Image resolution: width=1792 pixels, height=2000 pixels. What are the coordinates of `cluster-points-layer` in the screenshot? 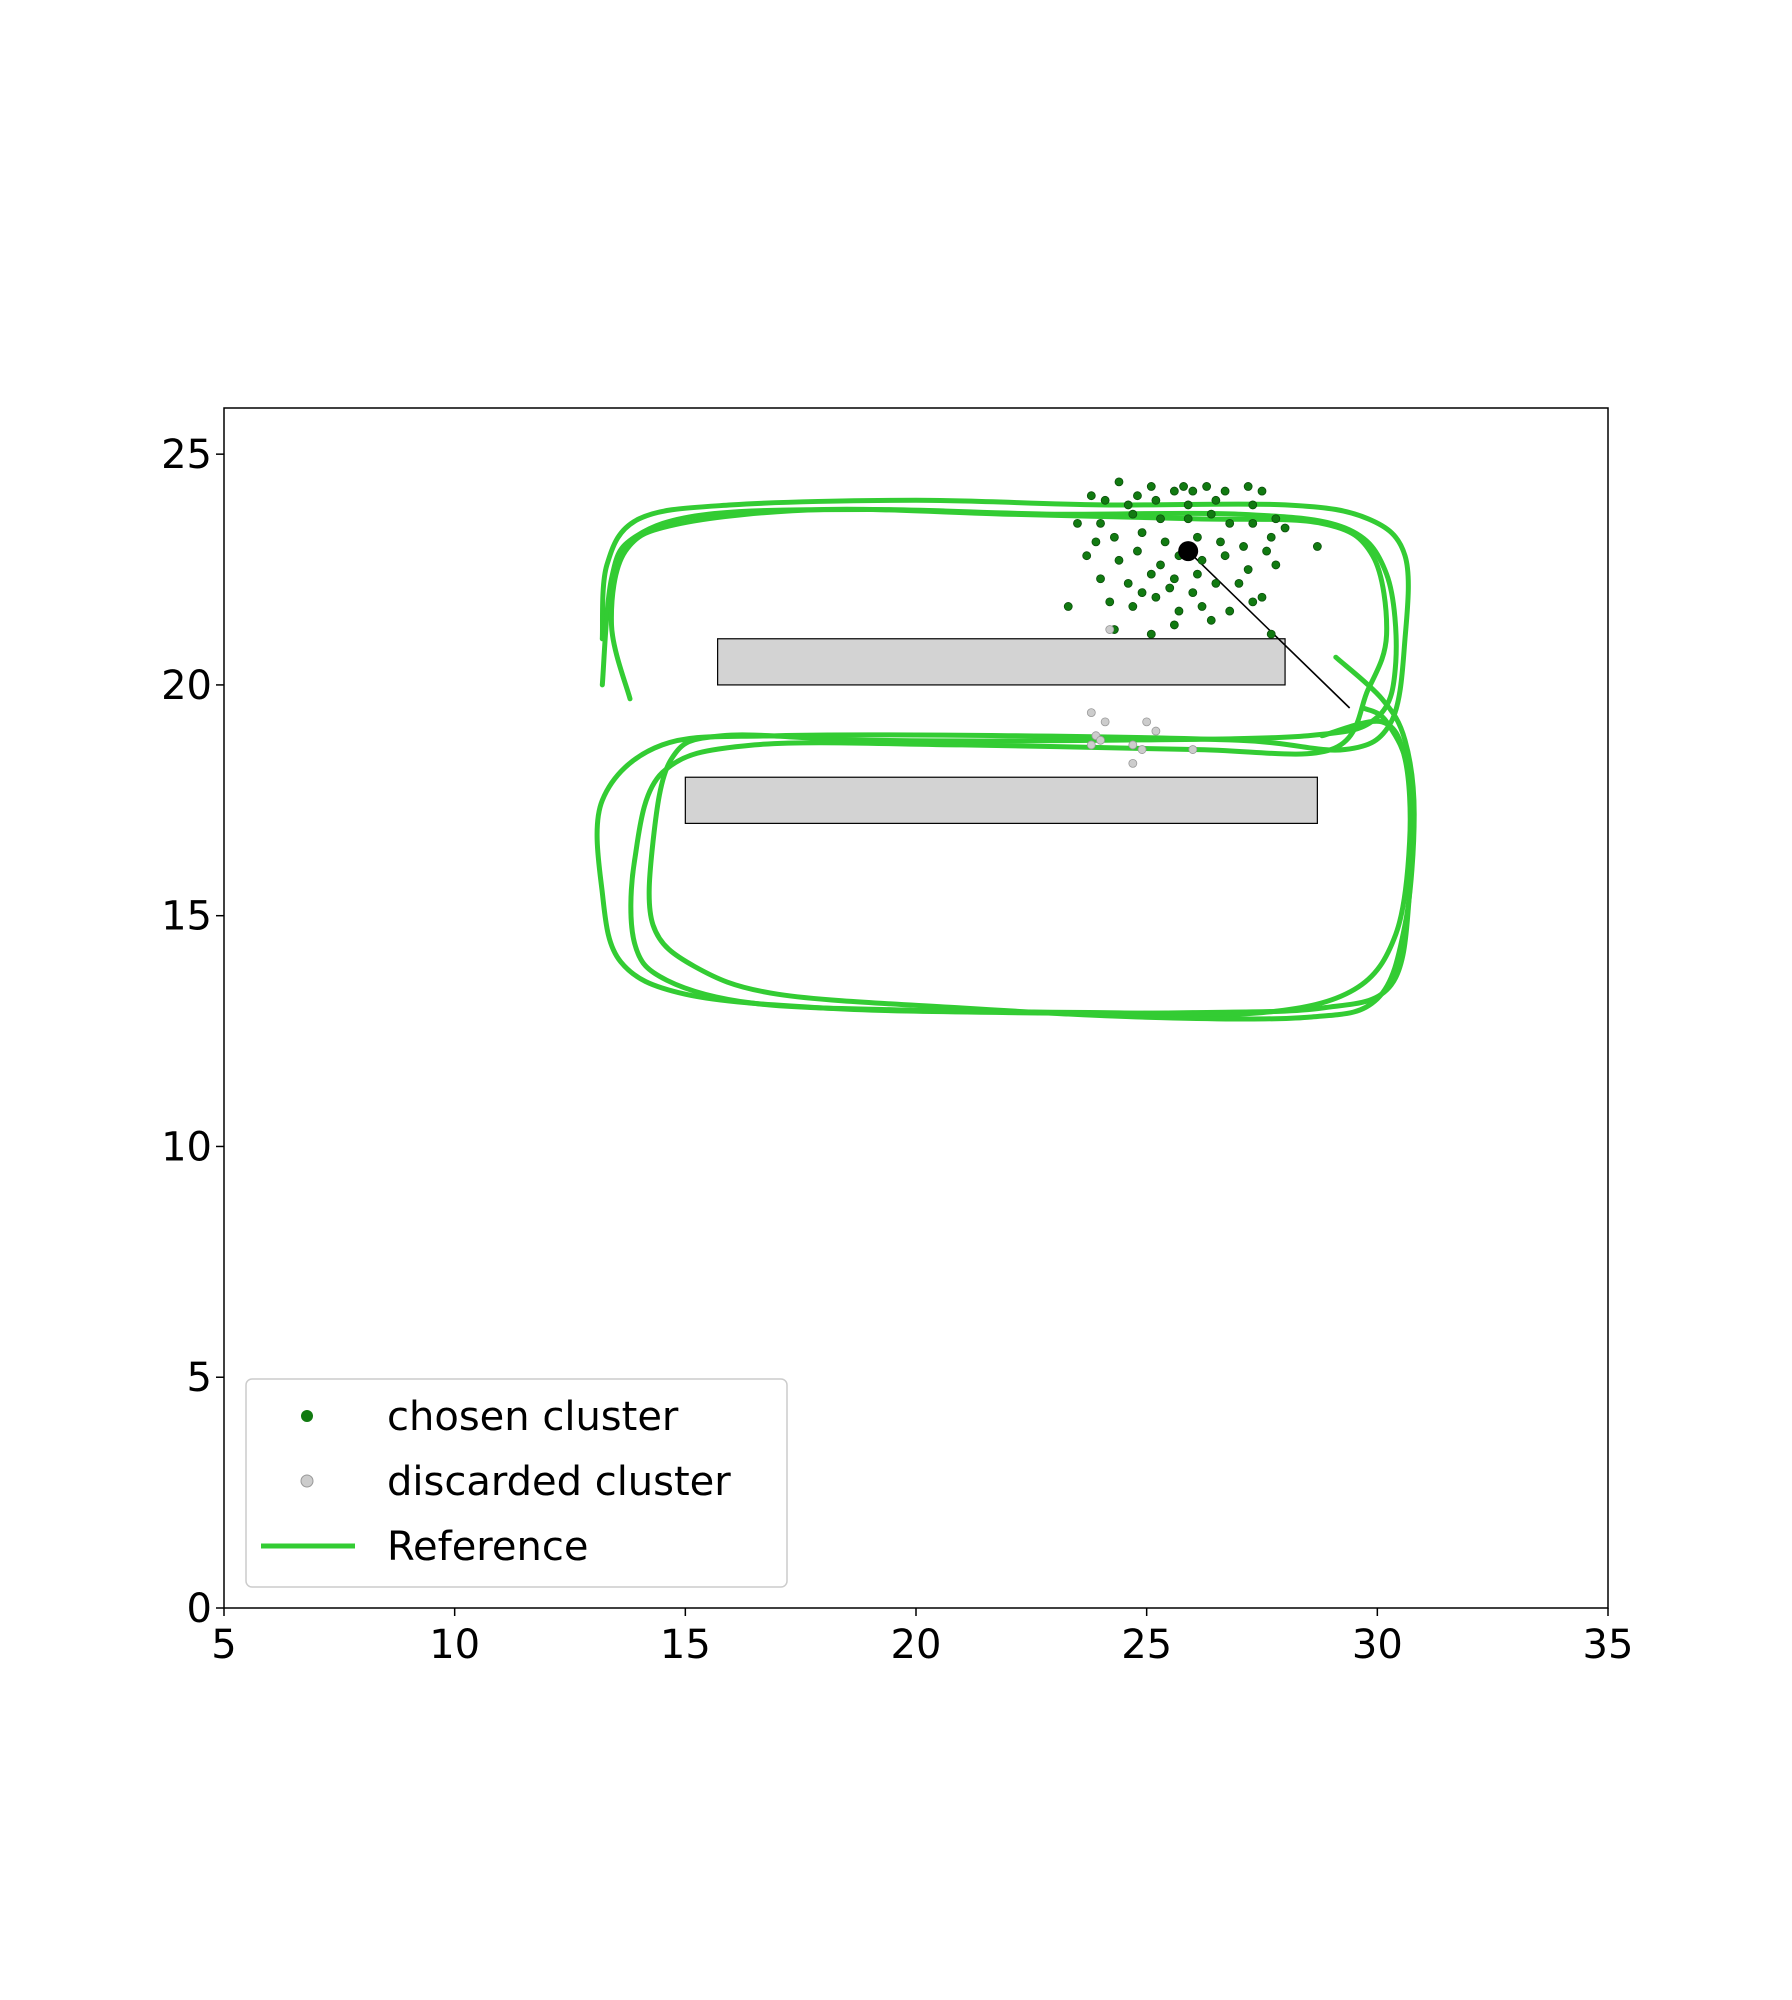 It's located at (1192, 622).